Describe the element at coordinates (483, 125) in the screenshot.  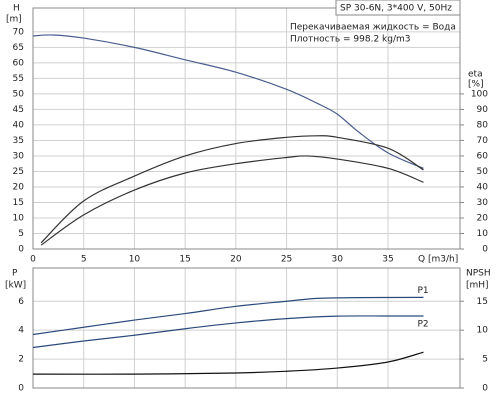
I see `y2-tick-label: 80` at that location.